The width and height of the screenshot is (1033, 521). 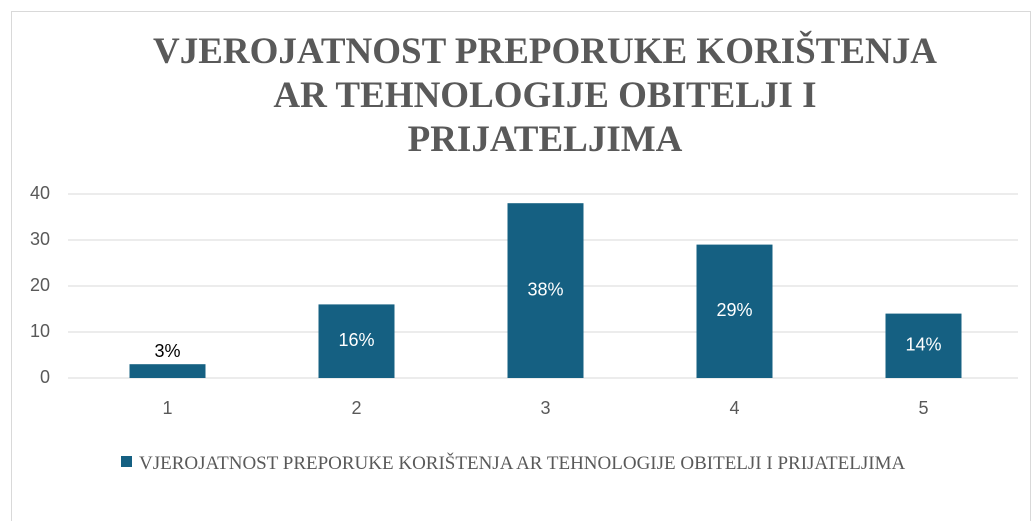 I want to click on y-tick-label: 30, so click(x=40, y=239).